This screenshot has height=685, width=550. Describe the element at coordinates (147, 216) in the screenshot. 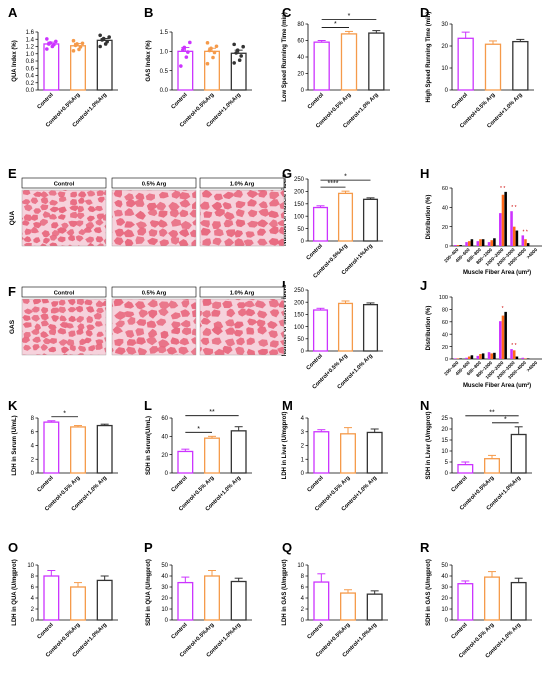

I see `micrograph-row-qua: Control 0.5% Arg 1.0% Arg QUA` at that location.